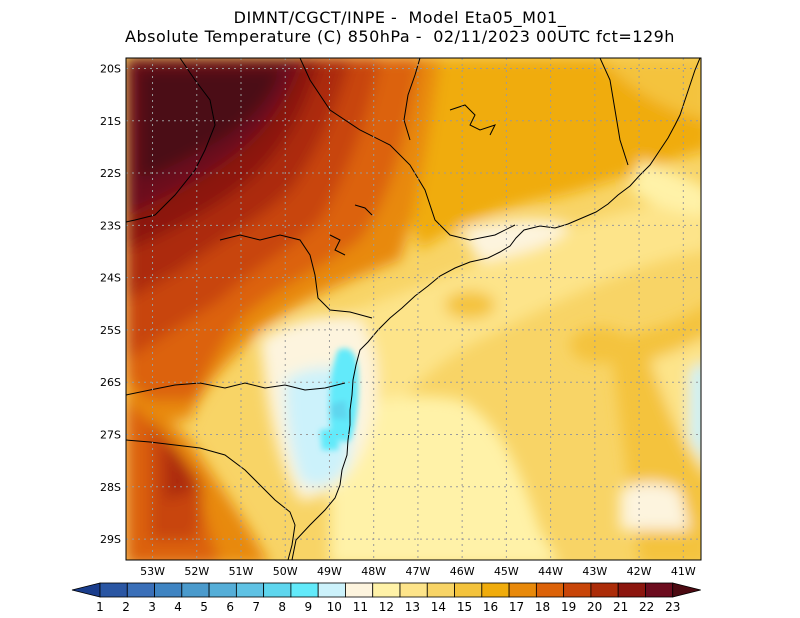  I want to click on lon-tick-label: 49W, so click(329, 571).